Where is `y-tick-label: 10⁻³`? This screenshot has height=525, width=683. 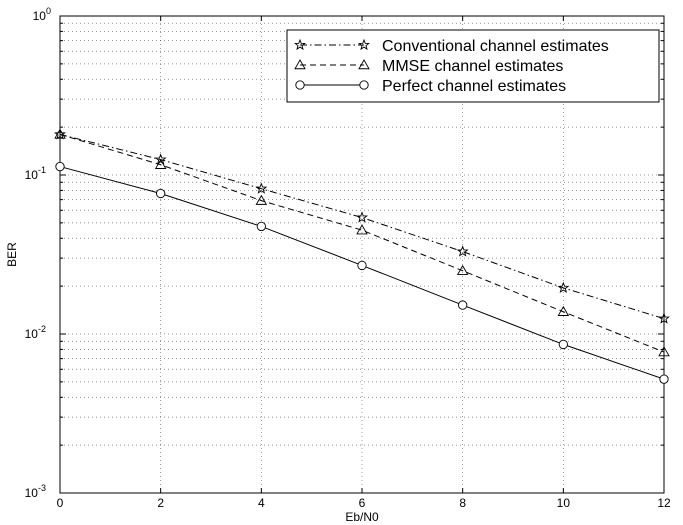
y-tick-label: 10⁻³ is located at coordinates (35, 491).